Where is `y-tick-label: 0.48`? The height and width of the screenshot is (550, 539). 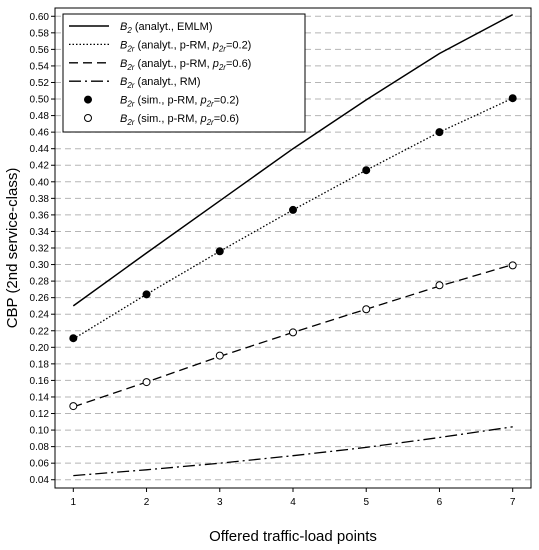 y-tick-label: 0.48 is located at coordinates (40, 116).